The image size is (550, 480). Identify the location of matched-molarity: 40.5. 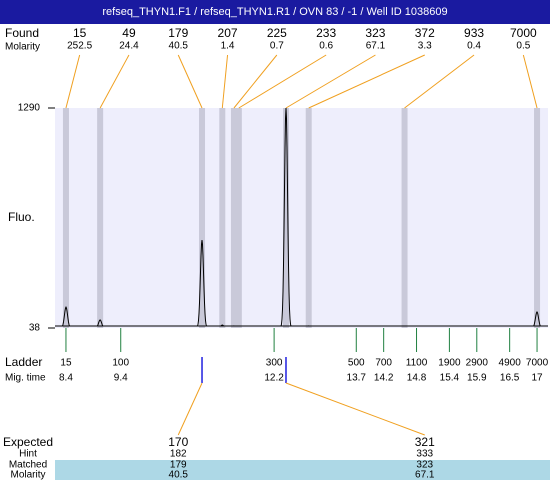
(179, 475).